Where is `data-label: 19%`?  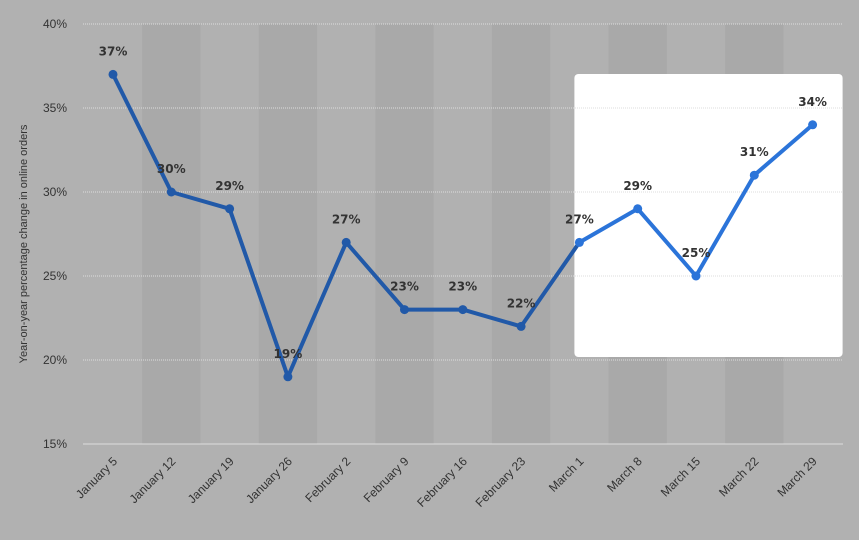
data-label: 19% is located at coordinates (288, 354).